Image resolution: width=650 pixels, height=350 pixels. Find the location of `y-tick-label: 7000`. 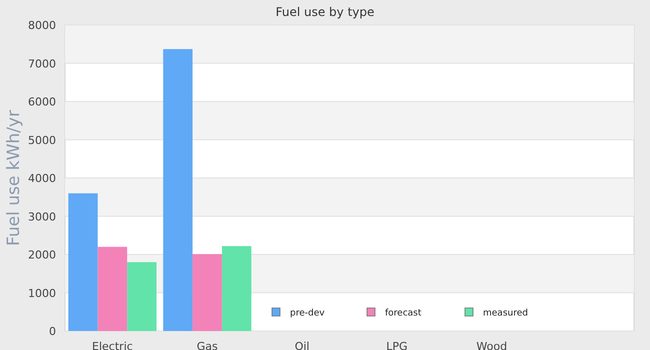

y-tick-label: 7000 is located at coordinates (42, 63).